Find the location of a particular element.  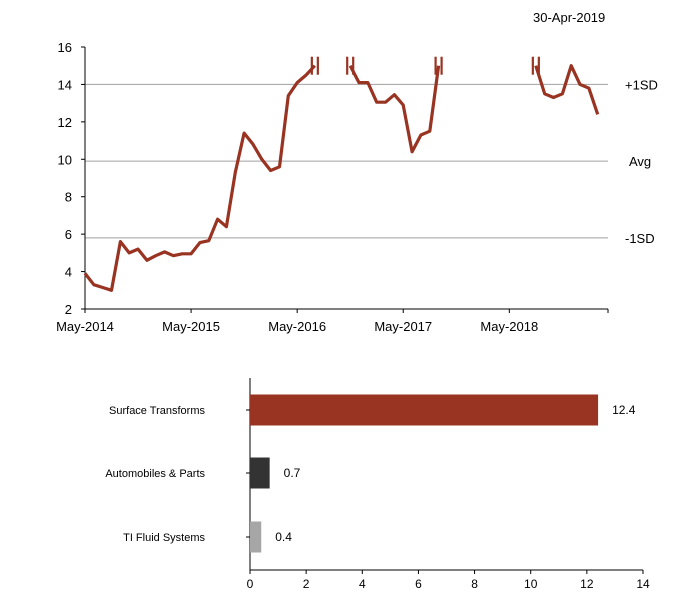

bar-value-label: 12.4 is located at coordinates (624, 410).